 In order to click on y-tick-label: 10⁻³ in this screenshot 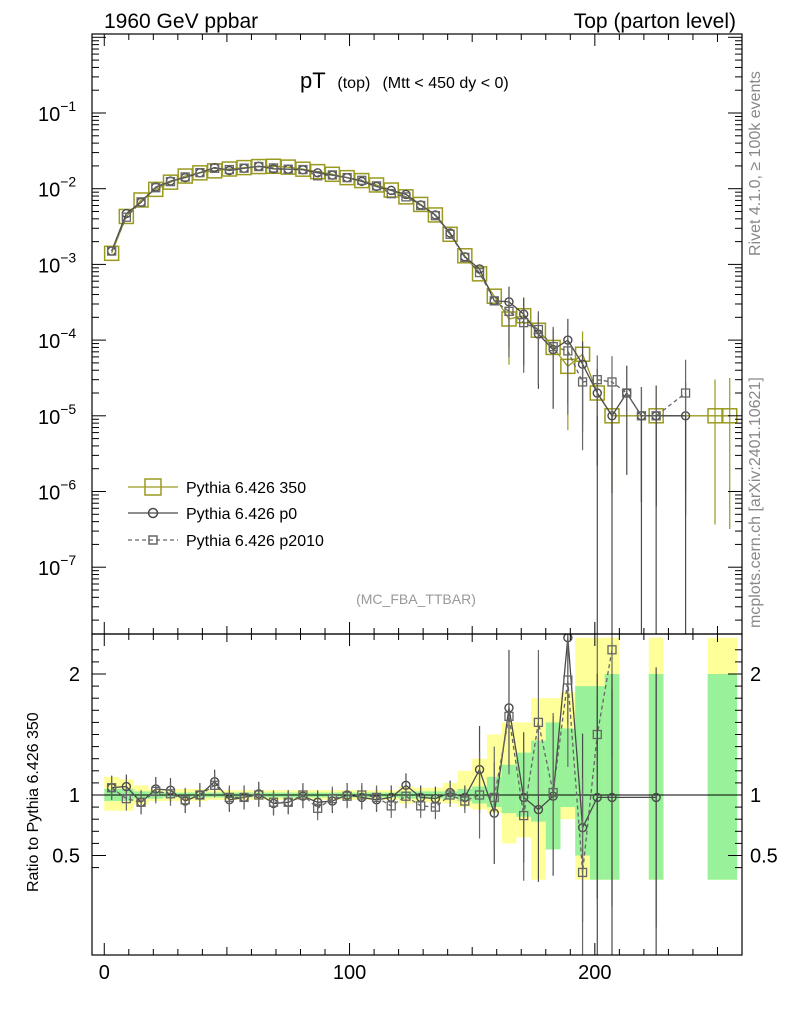, I will do `click(57, 263)`.